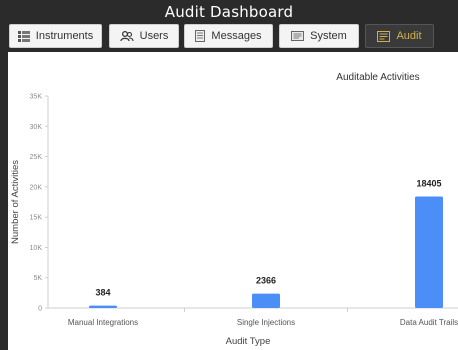 This screenshot has height=350, width=458. Describe the element at coordinates (36, 127) in the screenshot. I see `y-tick-label: 30K` at that location.